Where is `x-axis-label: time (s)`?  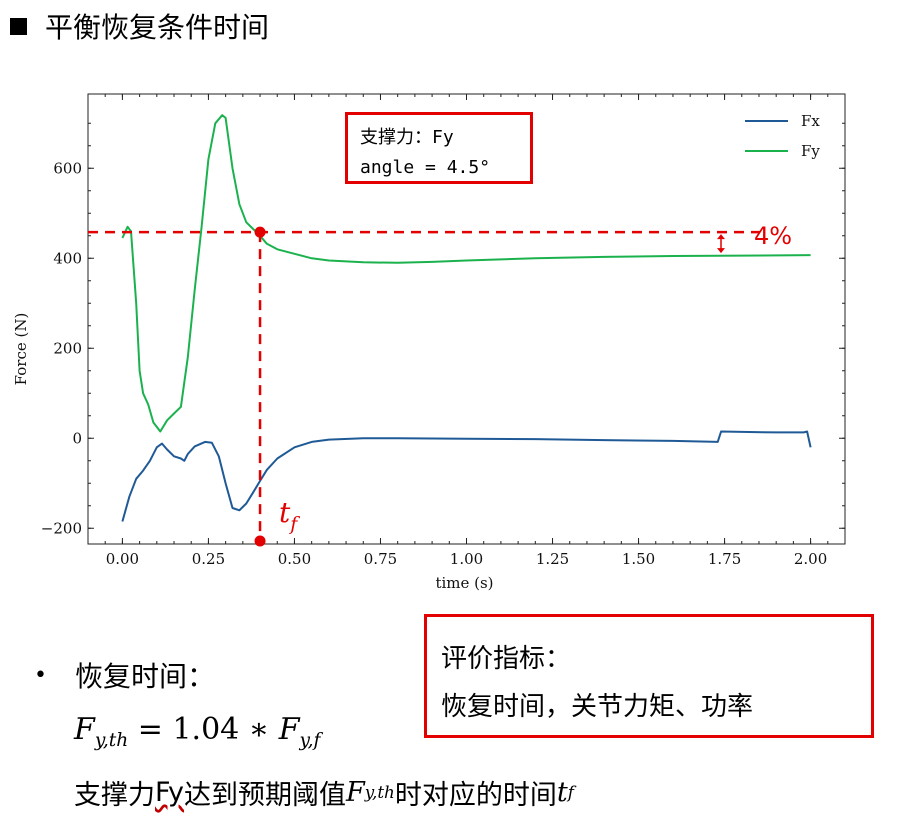 x-axis-label: time (s) is located at coordinates (464, 583).